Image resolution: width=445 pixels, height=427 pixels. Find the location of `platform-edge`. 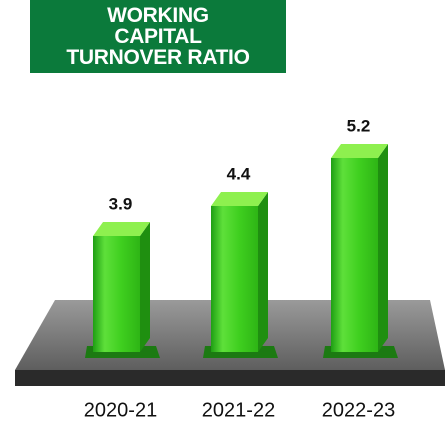

platform-edge is located at coordinates (230, 378).